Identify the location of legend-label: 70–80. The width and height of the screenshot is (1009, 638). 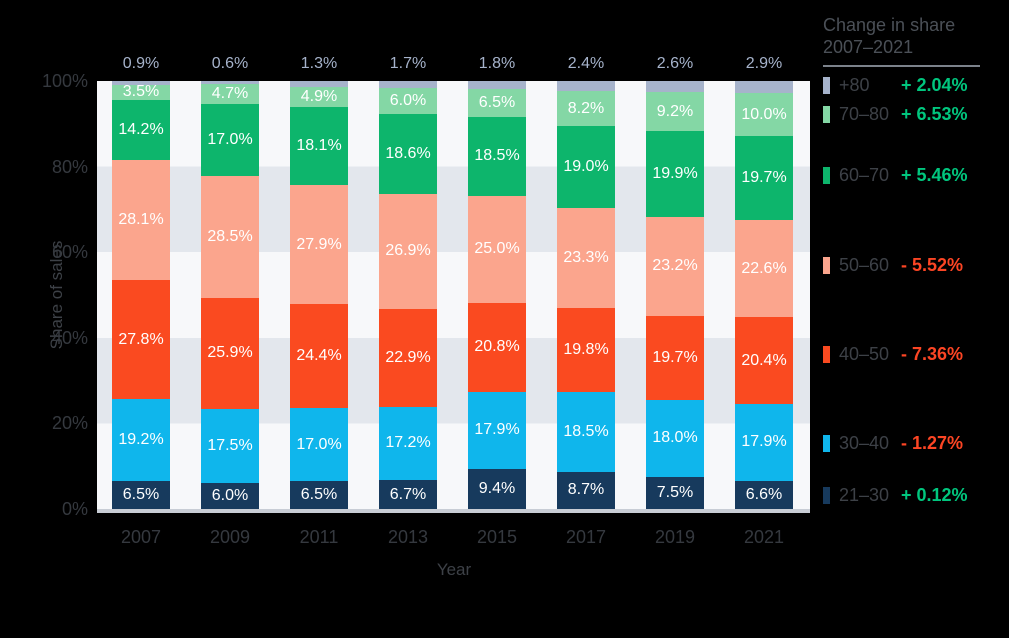
(864, 113).